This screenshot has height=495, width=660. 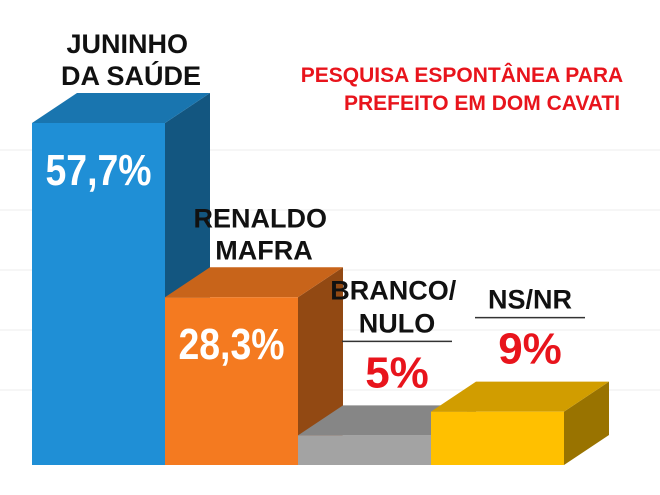 What do you see at coordinates (530, 300) in the screenshot?
I see `category-label: NS/NR` at bounding box center [530, 300].